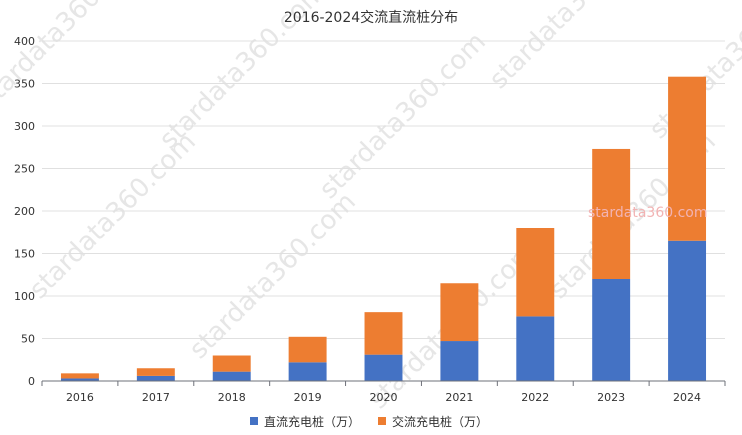 Image resolution: width=742 pixels, height=435 pixels. What do you see at coordinates (369, 421) in the screenshot?
I see `legend: 直流充电桩（万） 交流充电桩（万）` at bounding box center [369, 421].